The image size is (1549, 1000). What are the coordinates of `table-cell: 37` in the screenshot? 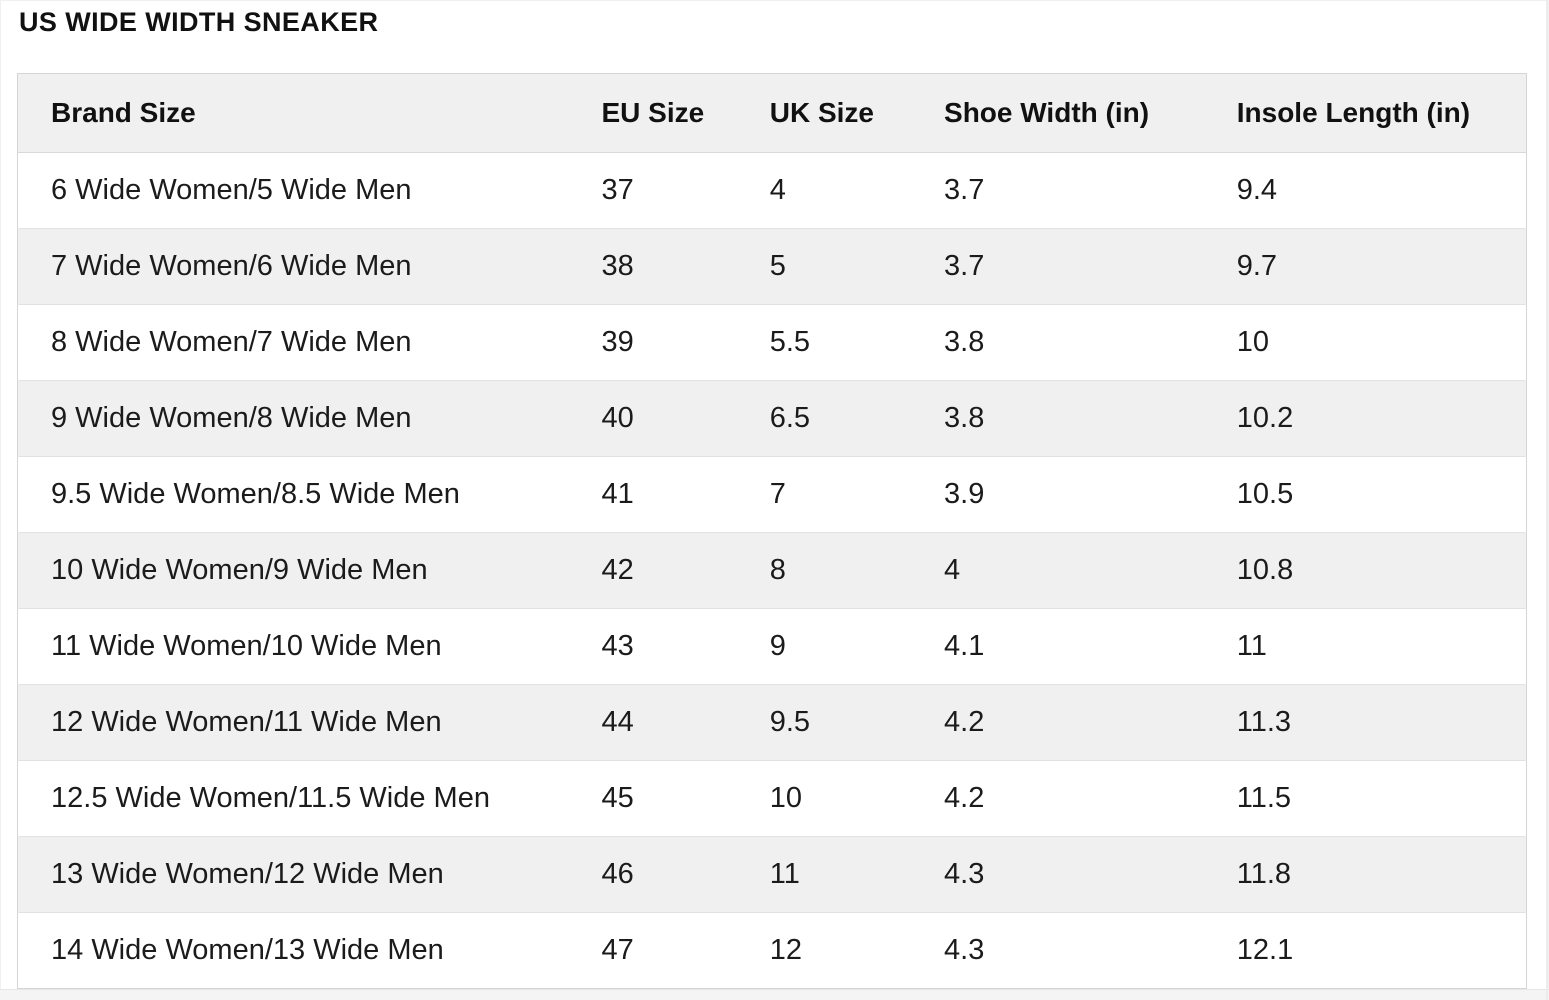 It's located at (617, 190).